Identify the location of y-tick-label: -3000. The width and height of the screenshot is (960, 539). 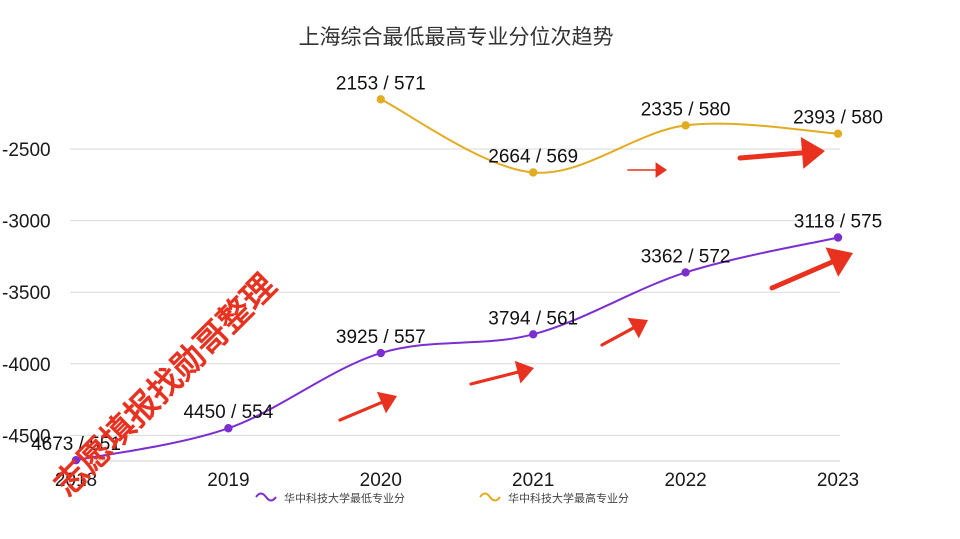
(26, 222).